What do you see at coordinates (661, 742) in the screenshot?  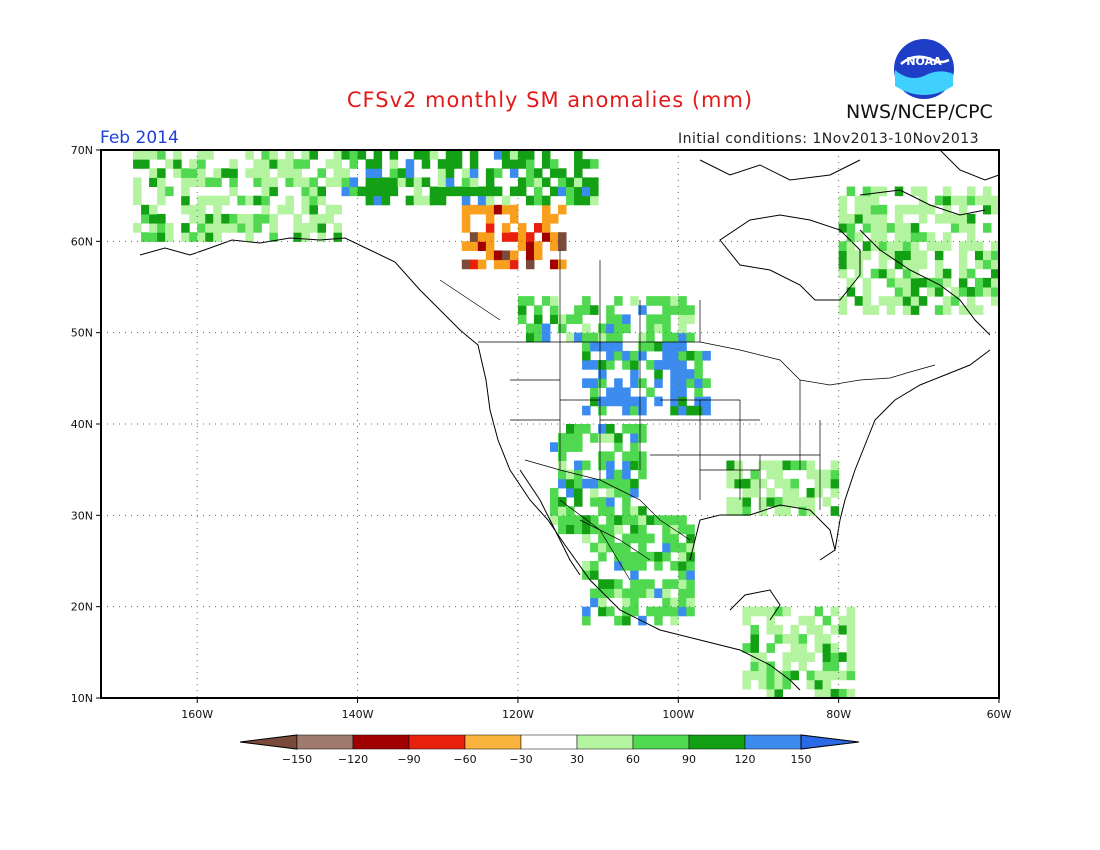 I see `colorbar-swatch` at bounding box center [661, 742].